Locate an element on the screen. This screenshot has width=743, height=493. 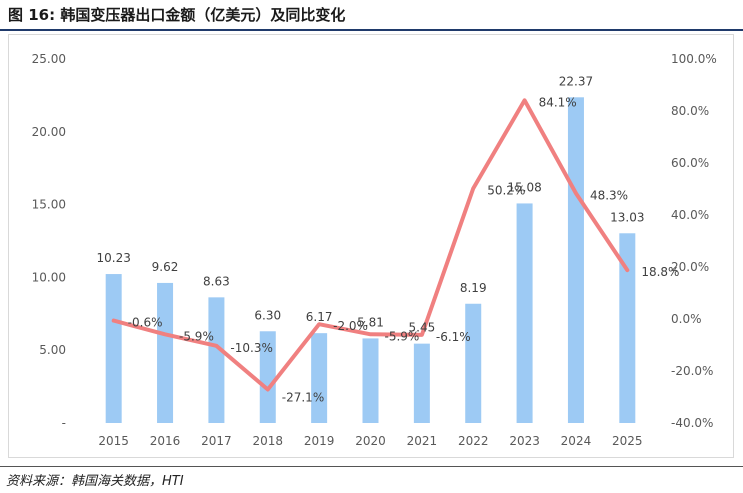
bar-label-2018: 6.30 is located at coordinates (267, 315).